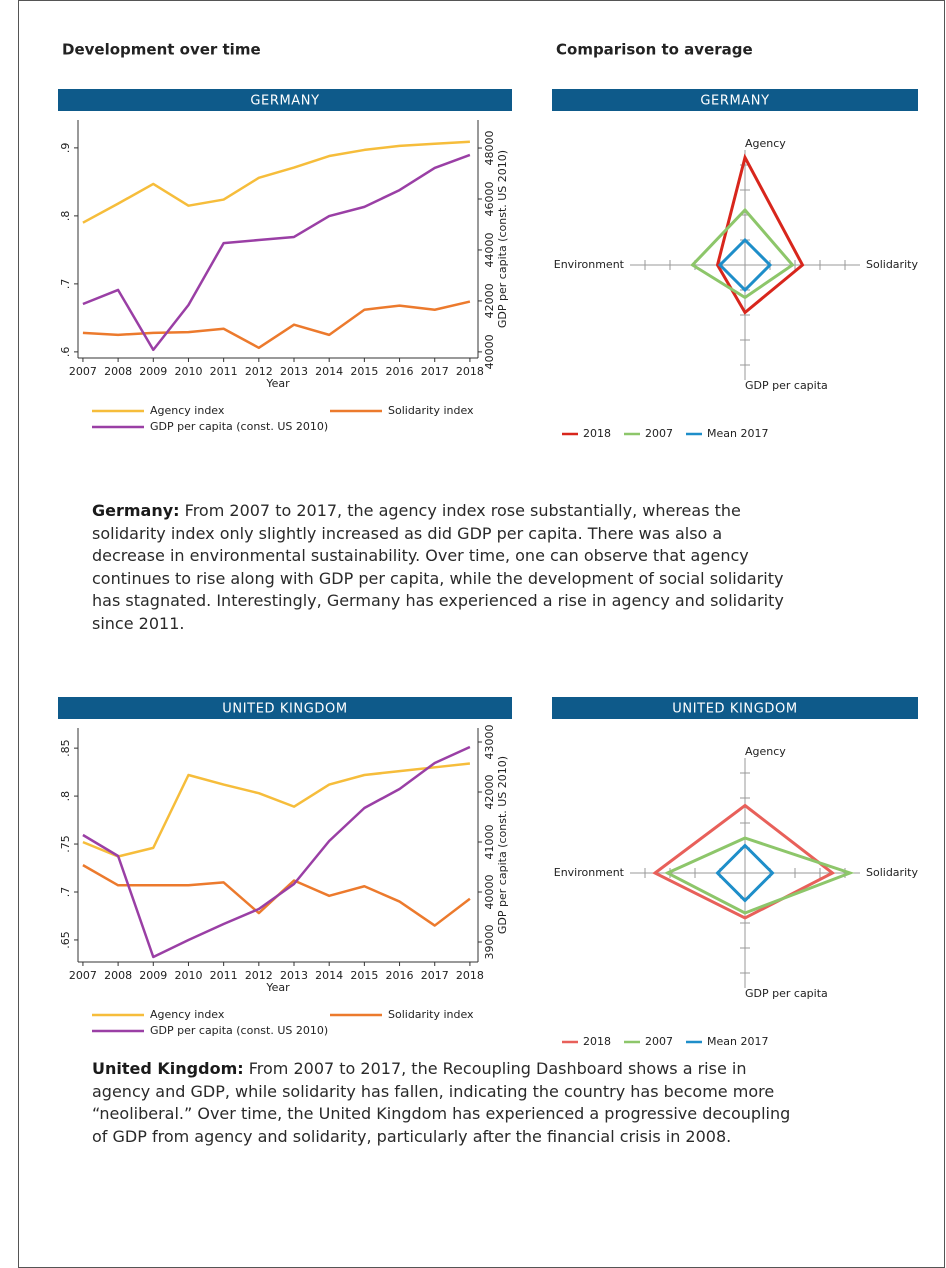  What do you see at coordinates (489, 842) in the screenshot?
I see `y2-tick-label: 41000` at bounding box center [489, 842].